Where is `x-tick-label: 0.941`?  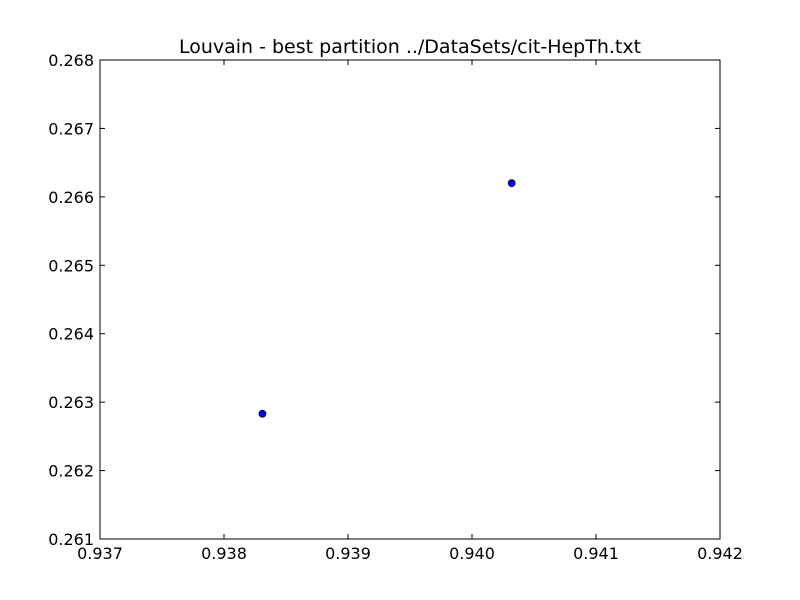
x-tick-label: 0.941 is located at coordinates (596, 553).